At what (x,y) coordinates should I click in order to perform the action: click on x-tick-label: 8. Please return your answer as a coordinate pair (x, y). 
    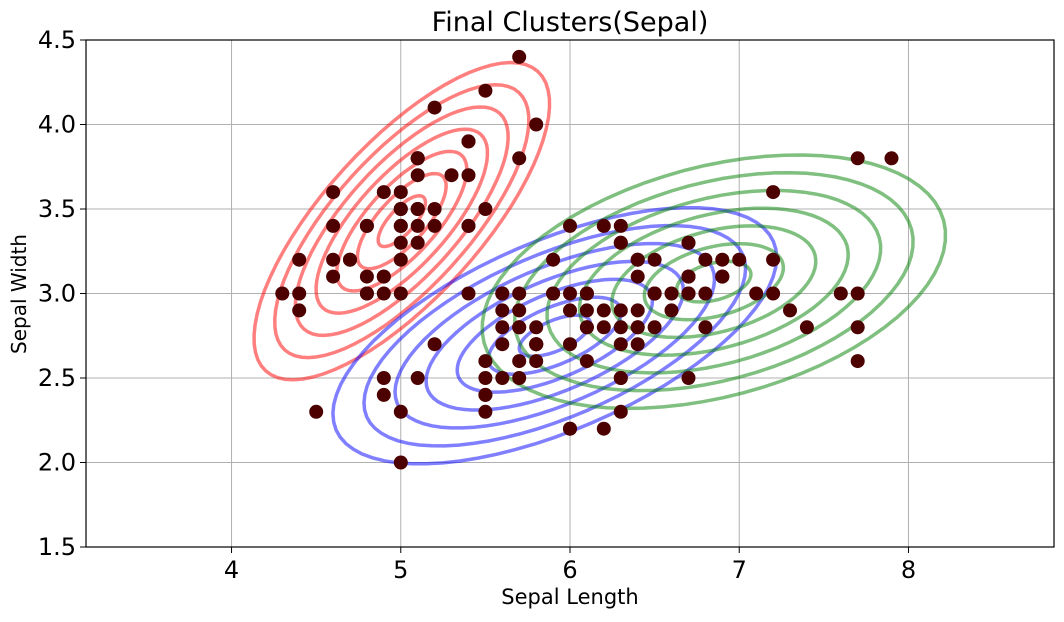
    Looking at the image, I should click on (908, 570).